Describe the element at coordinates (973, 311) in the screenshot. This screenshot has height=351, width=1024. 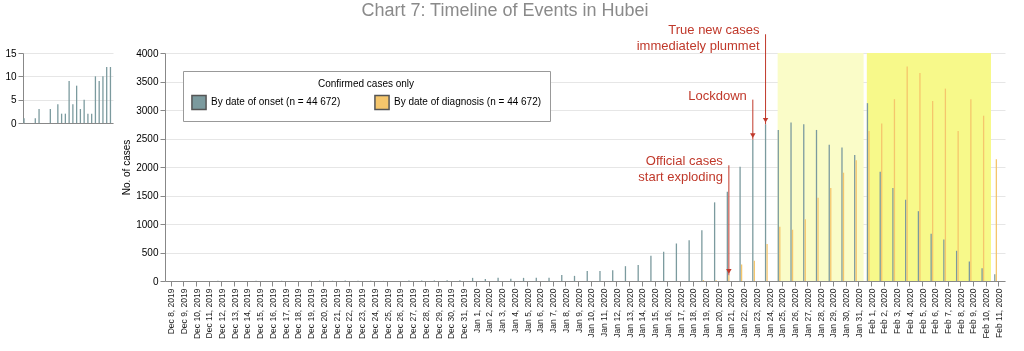
I see `x-tick-label: Feb 9, 2020` at that location.